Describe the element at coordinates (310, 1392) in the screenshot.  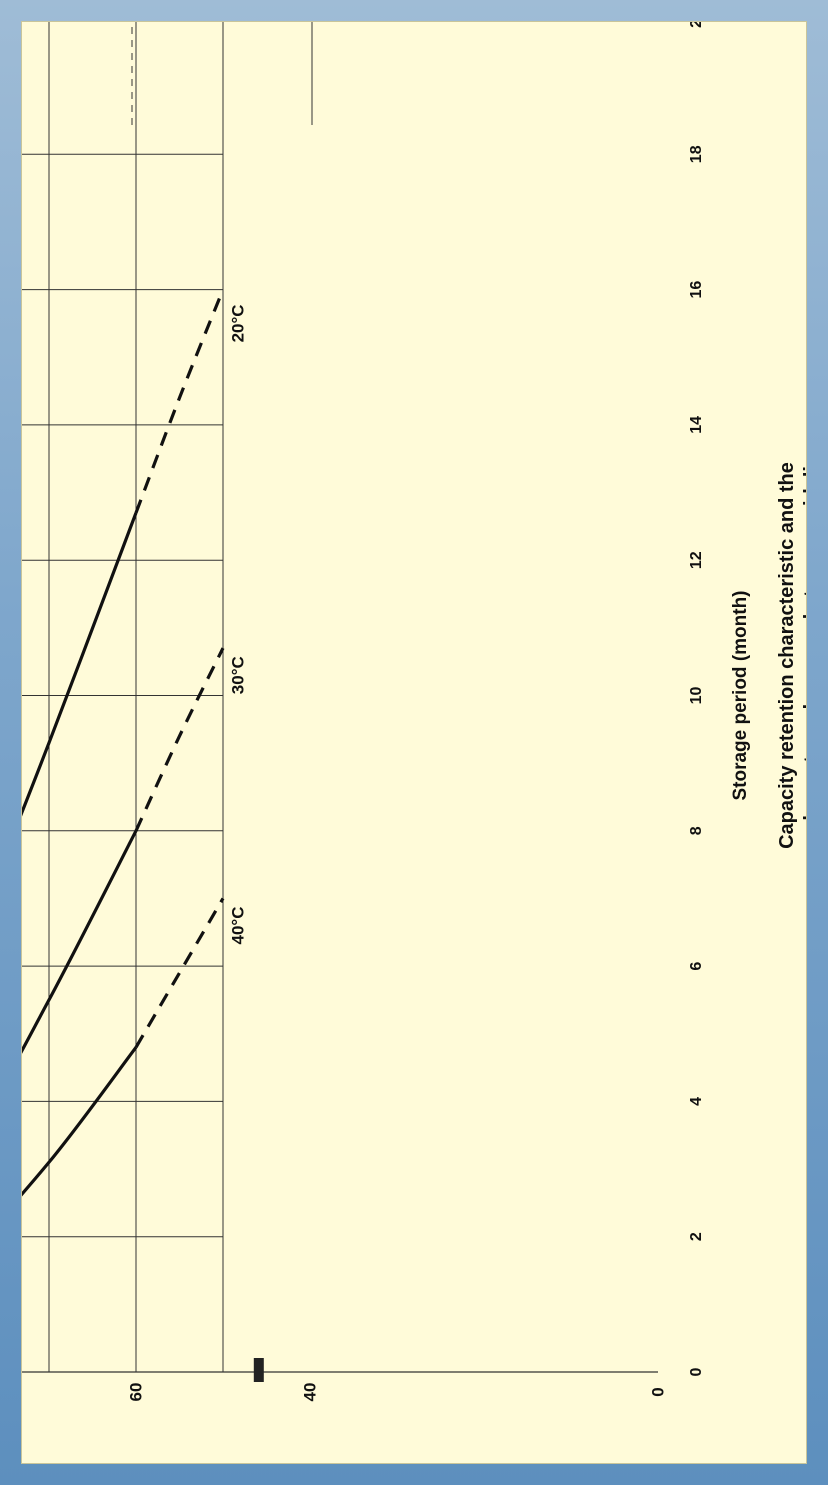
I see `y-tick-label-40: 40` at that location.